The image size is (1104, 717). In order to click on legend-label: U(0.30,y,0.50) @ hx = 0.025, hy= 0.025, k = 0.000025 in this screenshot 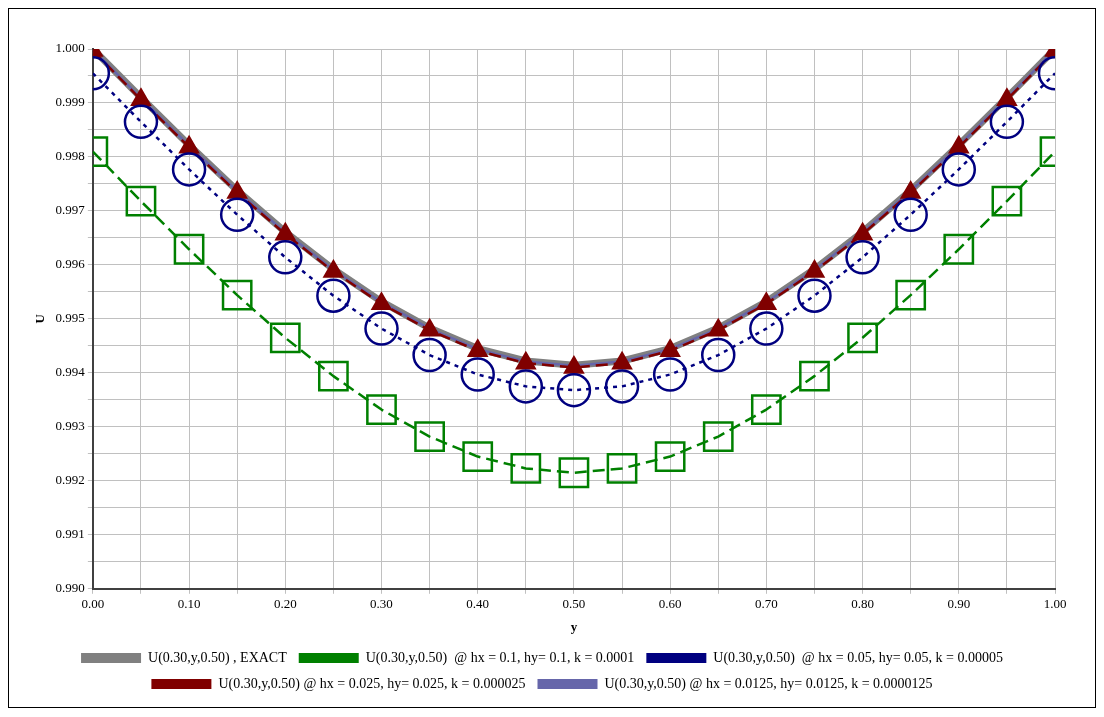, I will do `click(372, 683)`.